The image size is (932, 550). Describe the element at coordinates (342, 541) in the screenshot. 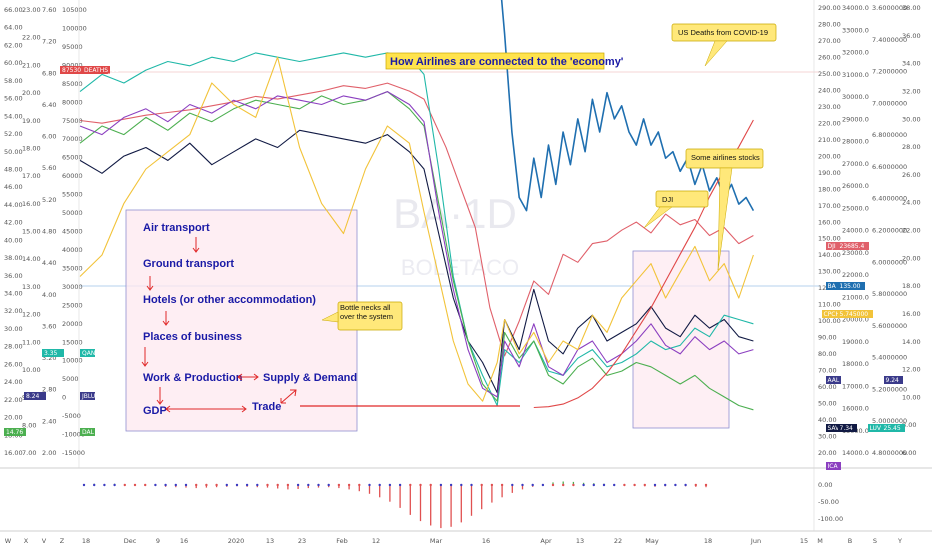

I see `time-axis-label: Feb` at that location.